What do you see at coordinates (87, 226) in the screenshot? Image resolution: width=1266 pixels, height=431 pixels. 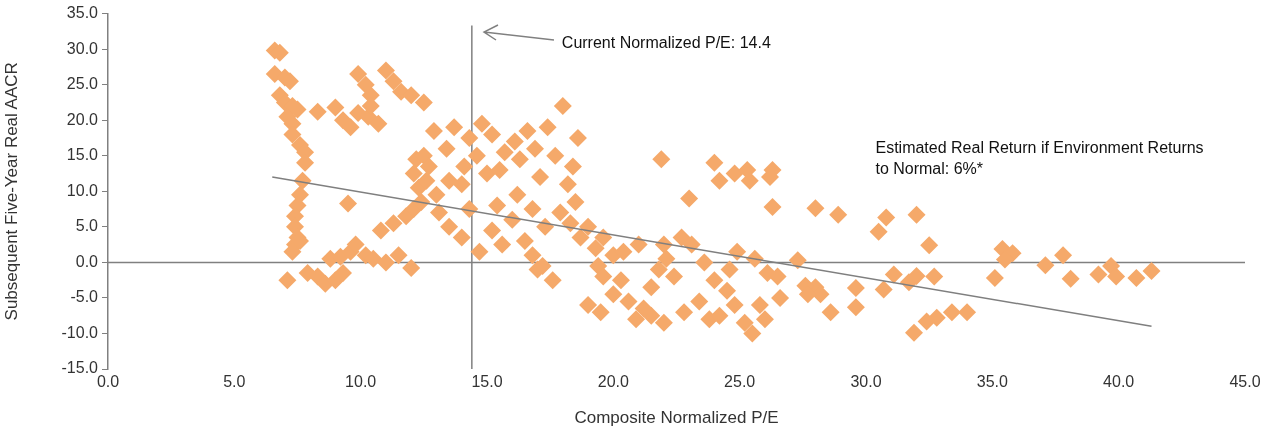 I see `y-tick-label: 5.0` at bounding box center [87, 226].